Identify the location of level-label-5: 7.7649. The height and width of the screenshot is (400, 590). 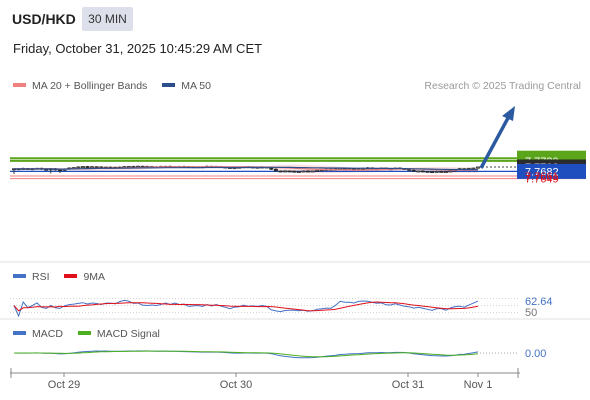
(542, 180).